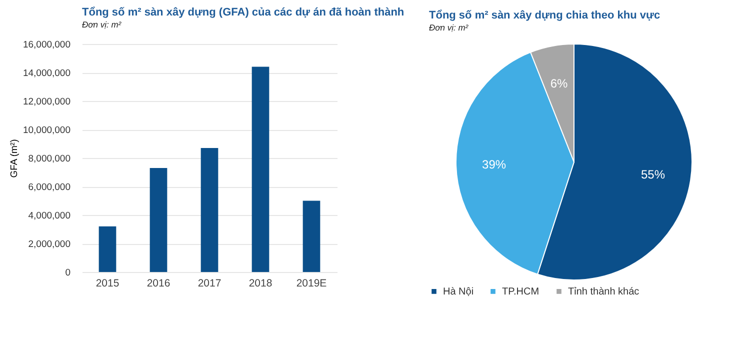  I want to click on x-tick-label: 2017, so click(210, 284).